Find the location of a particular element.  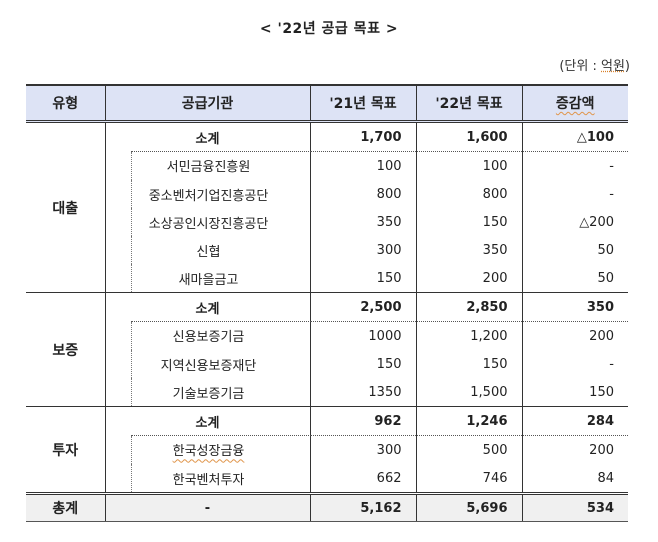

cell-2022: 350 is located at coordinates (469, 250).